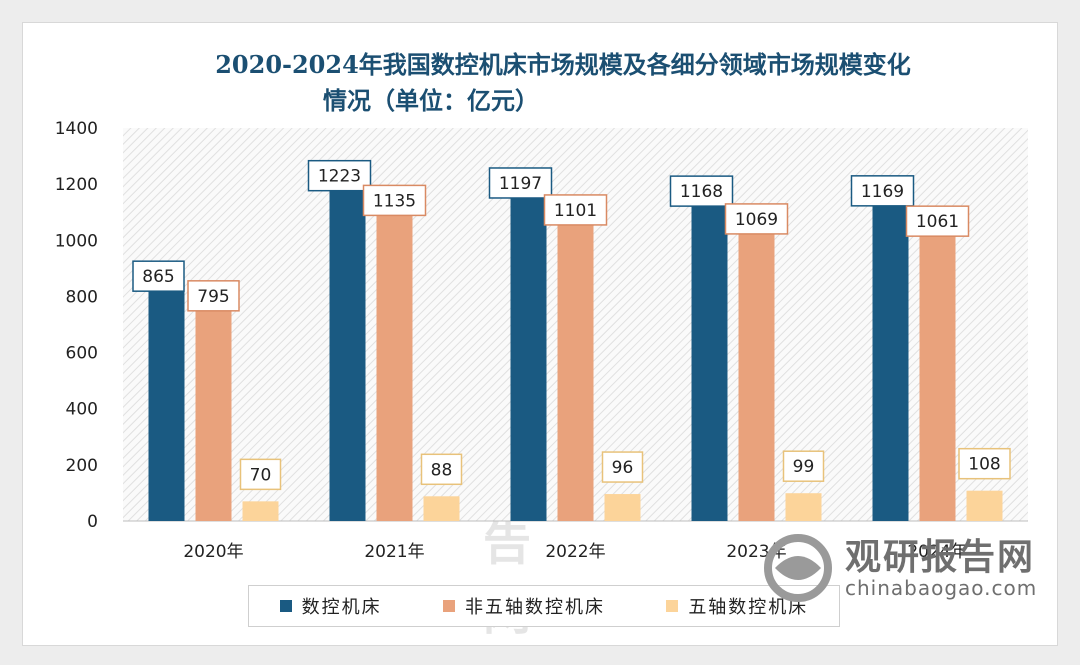 Image resolution: width=1080 pixels, height=665 pixels. I want to click on y-axis: 0 200 400 600 800 1000 1200 1400, so click(76, 325).